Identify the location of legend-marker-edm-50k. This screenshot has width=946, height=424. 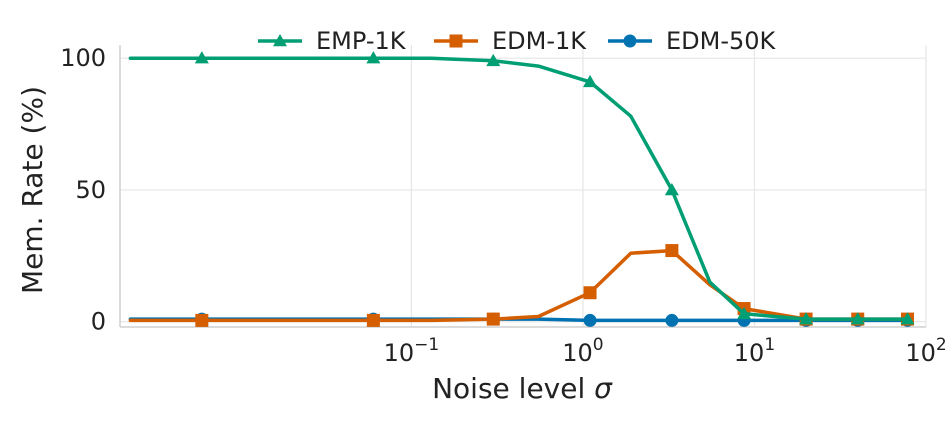
(630, 41).